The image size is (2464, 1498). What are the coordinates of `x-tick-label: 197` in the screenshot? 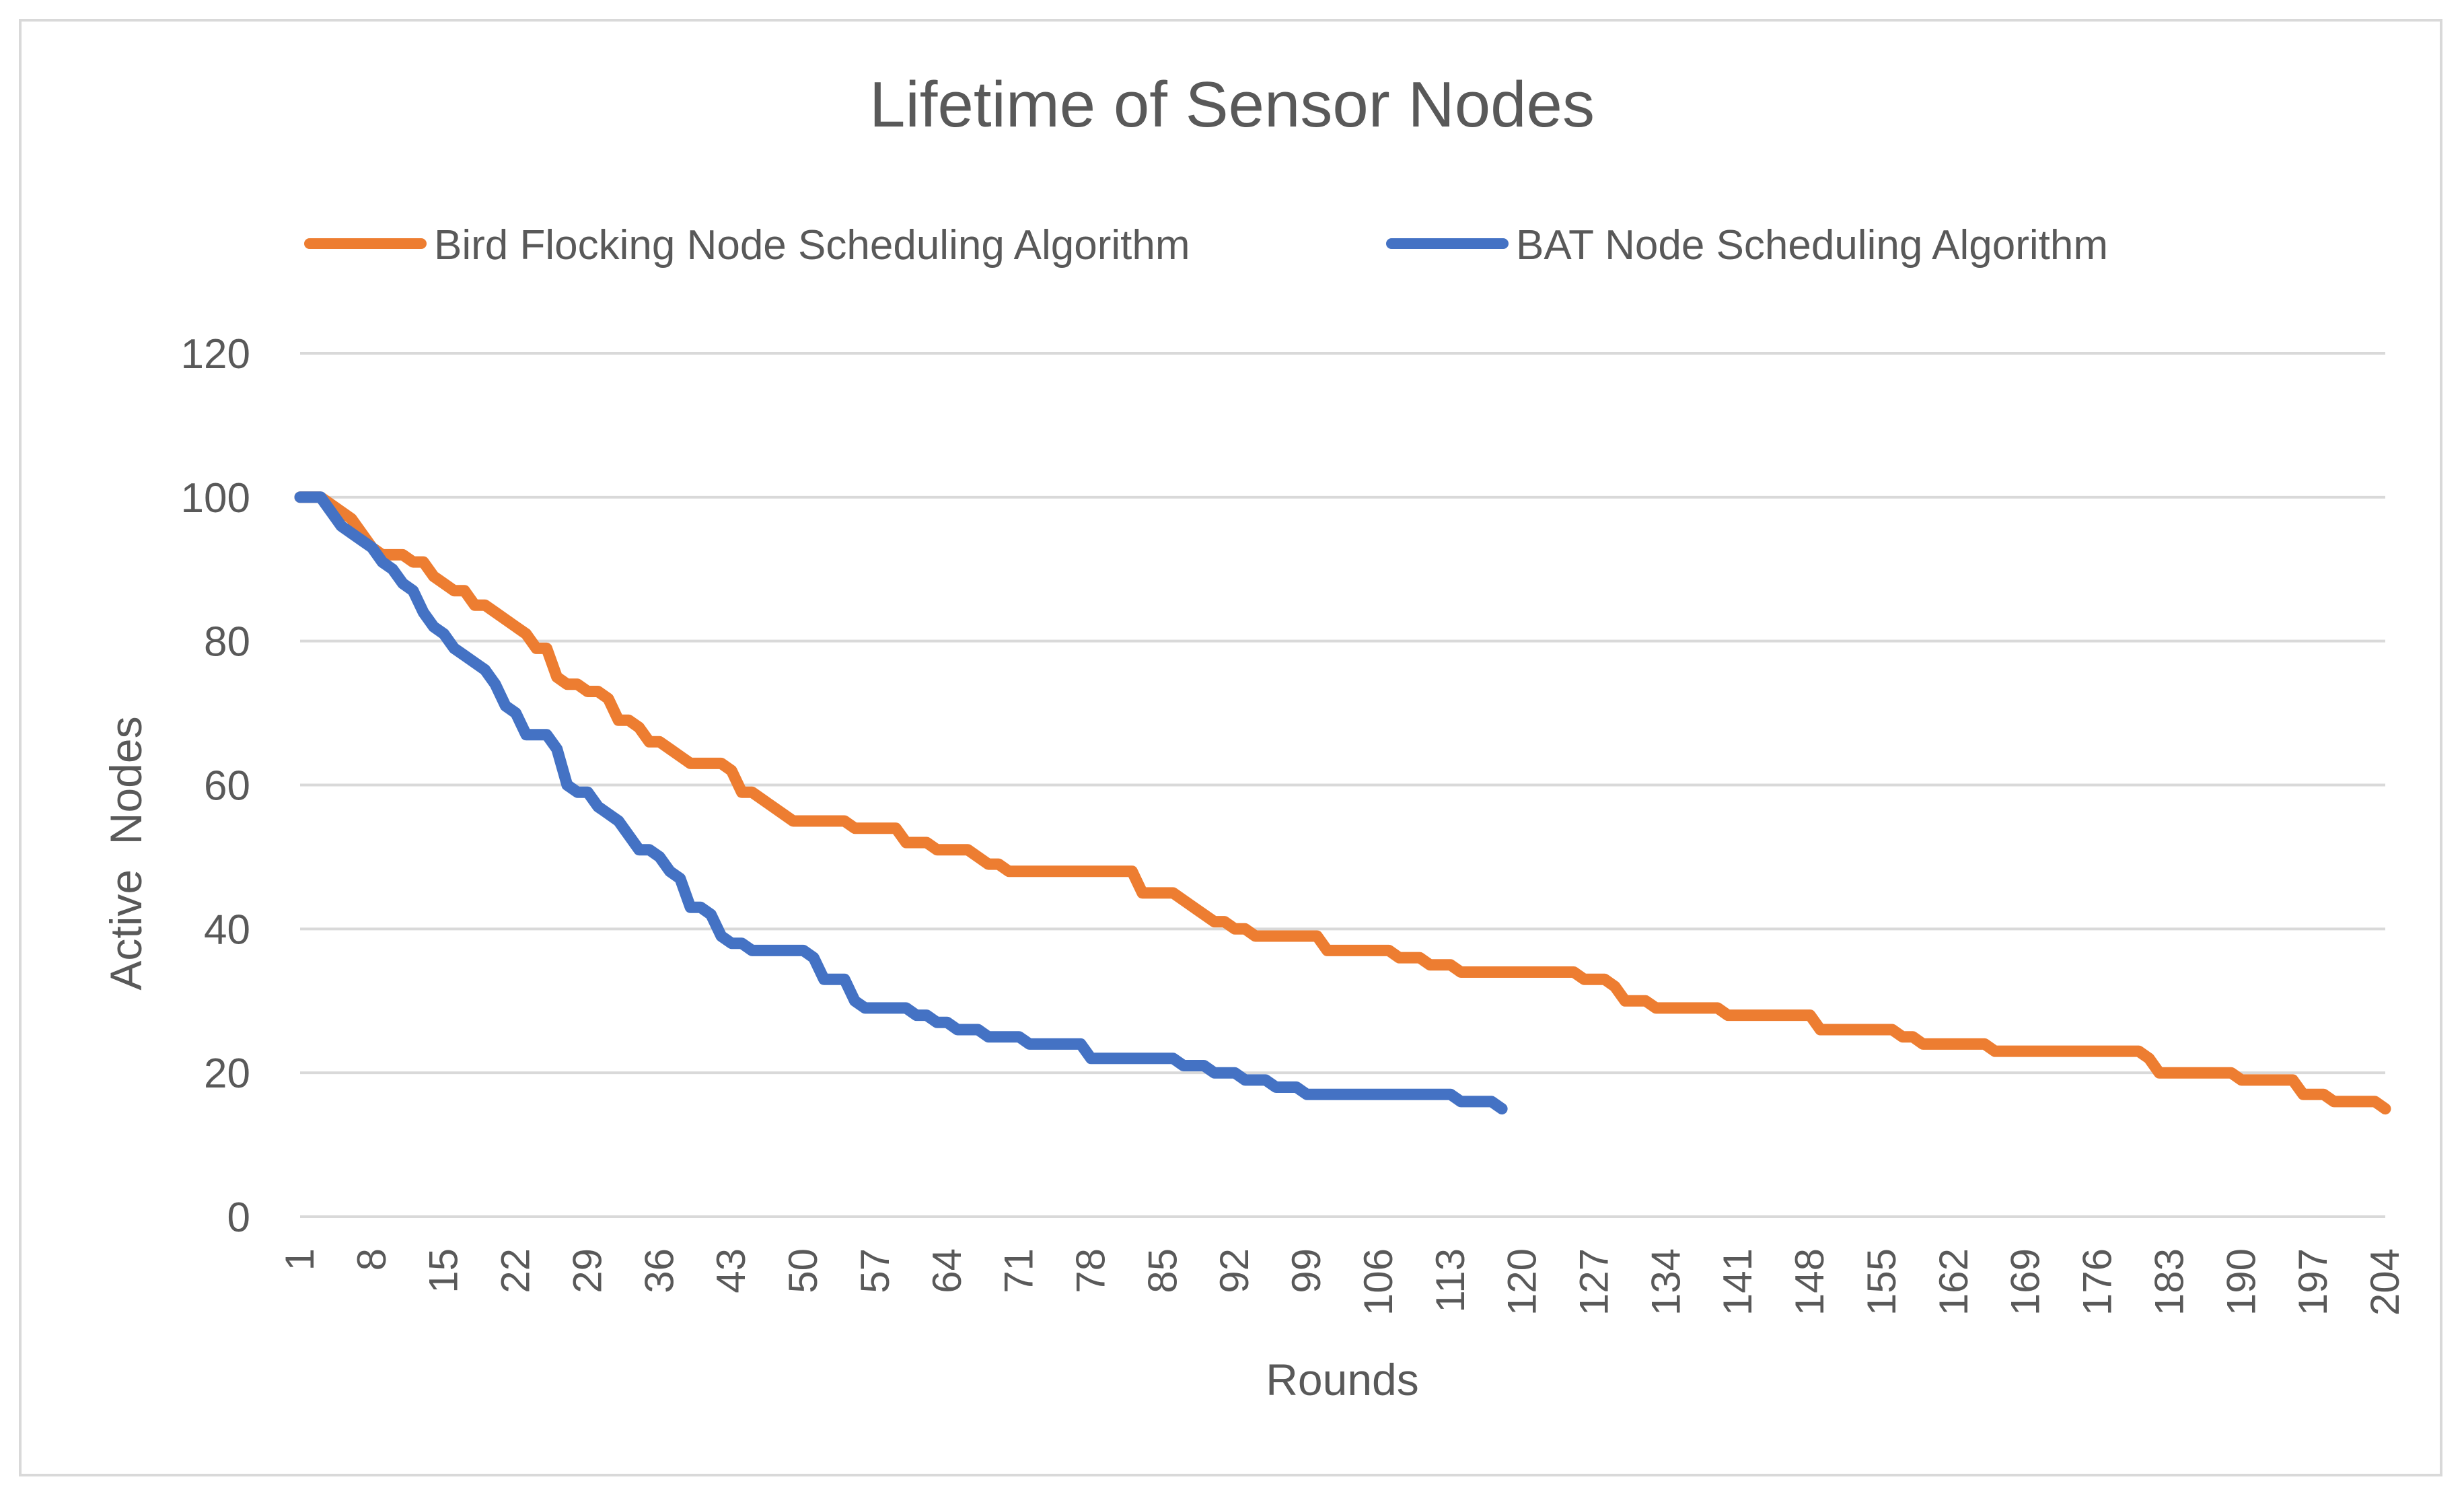 It's located at (2312, 1282).